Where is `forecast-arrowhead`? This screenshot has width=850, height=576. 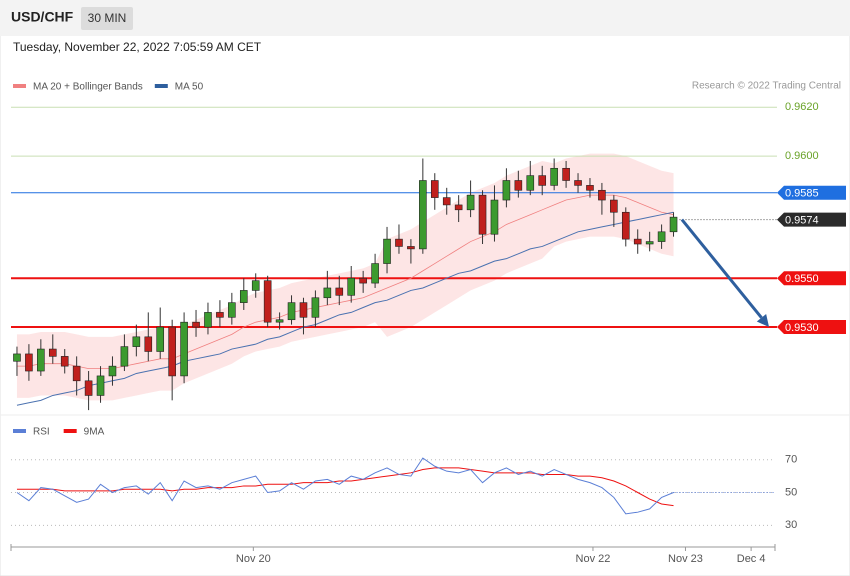
forecast-arrowhead is located at coordinates (763, 320).